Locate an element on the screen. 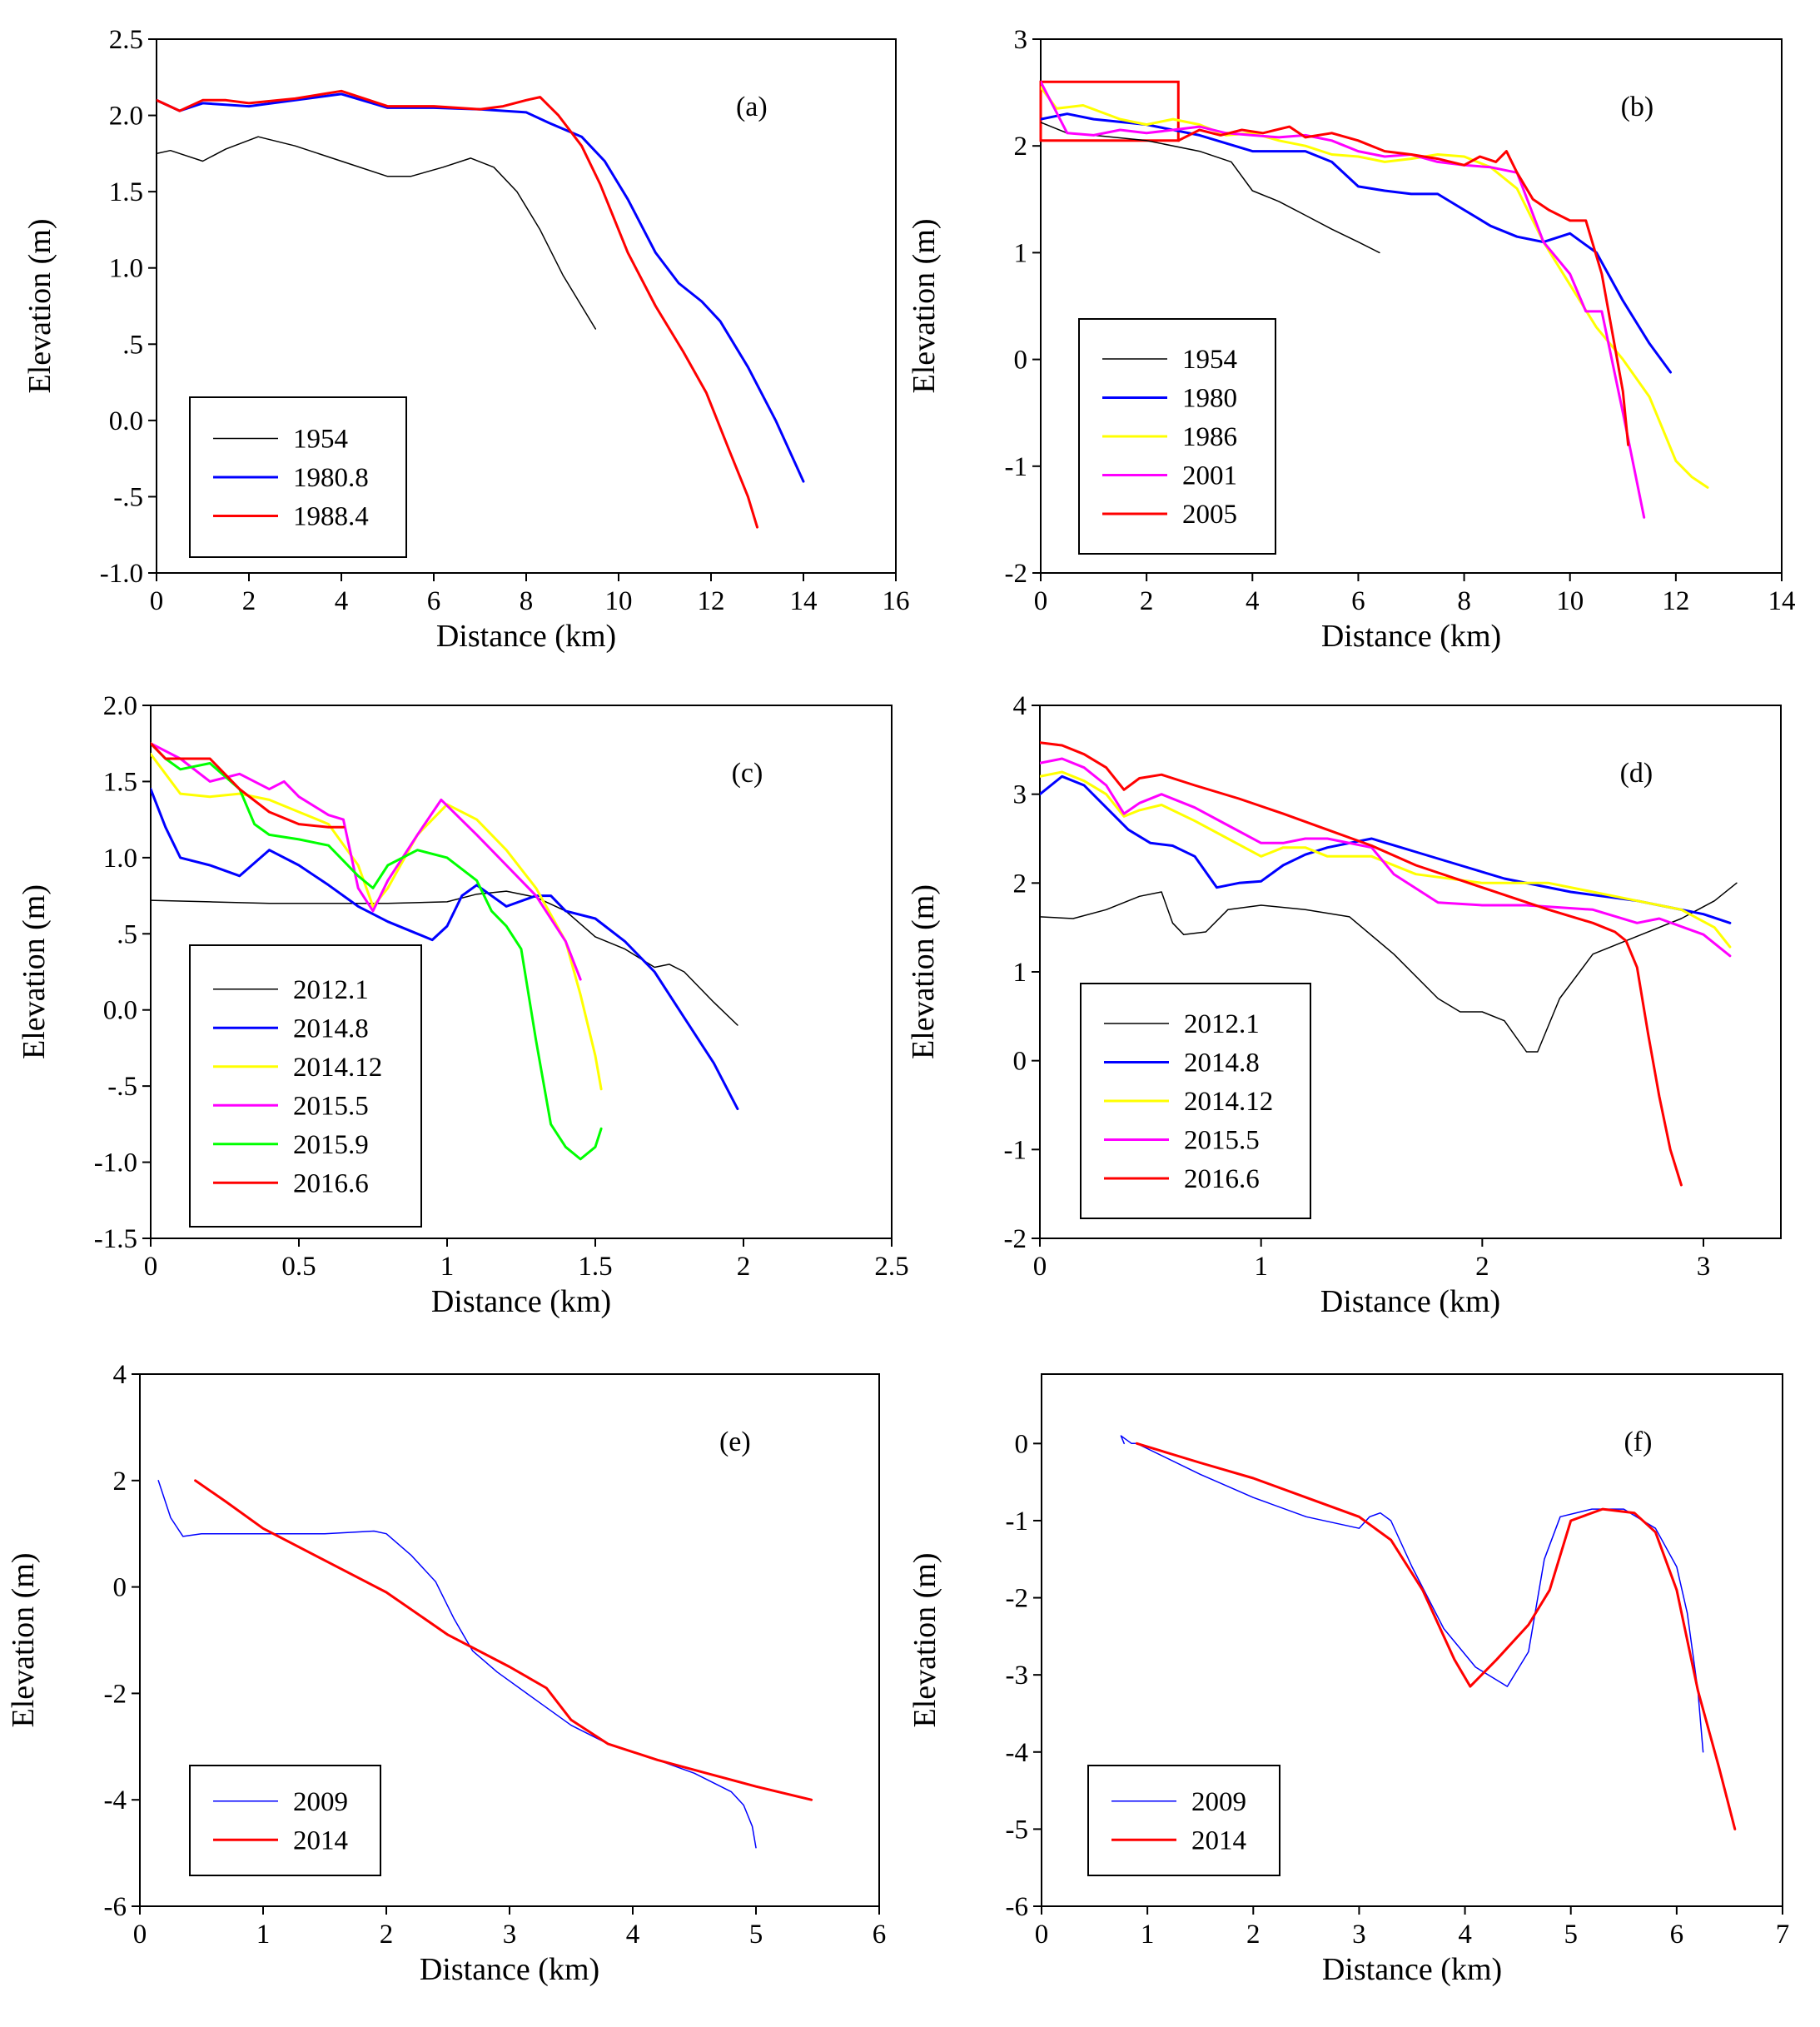 This screenshot has height=2027, width=1820. panel-label: (a) is located at coordinates (752, 107).